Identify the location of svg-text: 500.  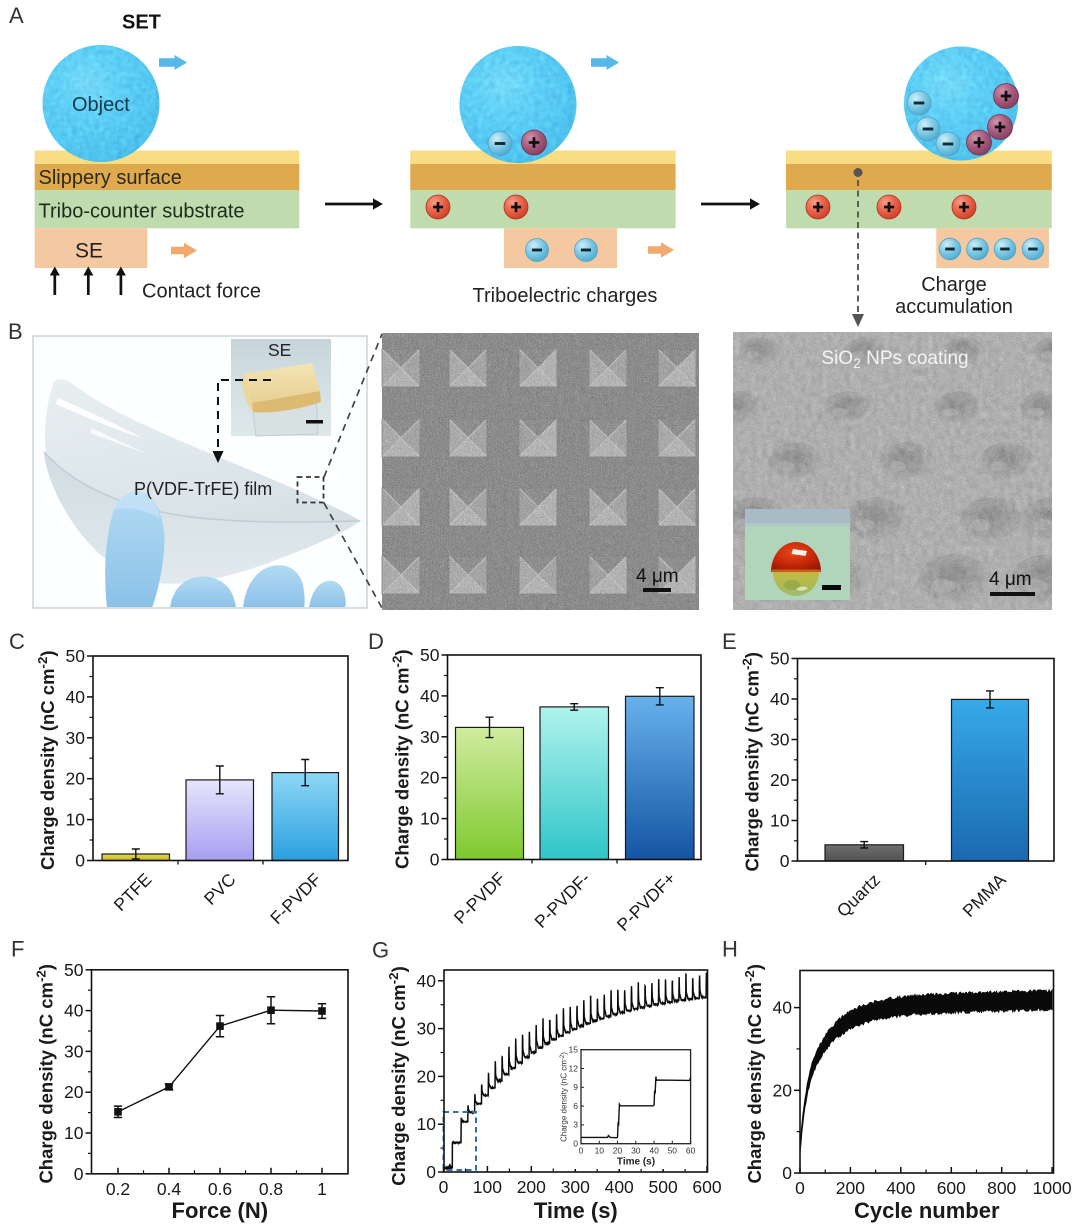
(662, 1187).